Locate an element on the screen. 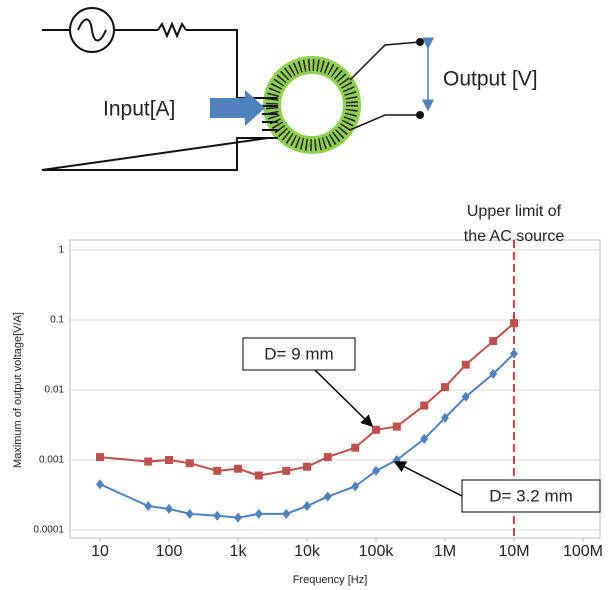 This screenshot has height=590, width=612. x-tick-label: 1M is located at coordinates (445, 551).